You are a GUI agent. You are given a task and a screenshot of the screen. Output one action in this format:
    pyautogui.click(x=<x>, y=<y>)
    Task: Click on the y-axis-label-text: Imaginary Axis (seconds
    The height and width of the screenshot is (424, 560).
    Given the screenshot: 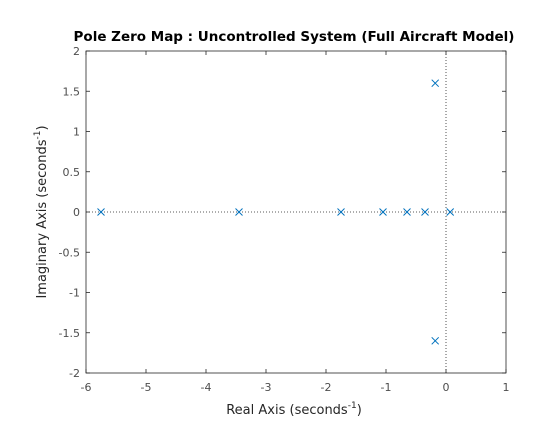 What is the action you would take?
    pyautogui.click(x=42, y=218)
    